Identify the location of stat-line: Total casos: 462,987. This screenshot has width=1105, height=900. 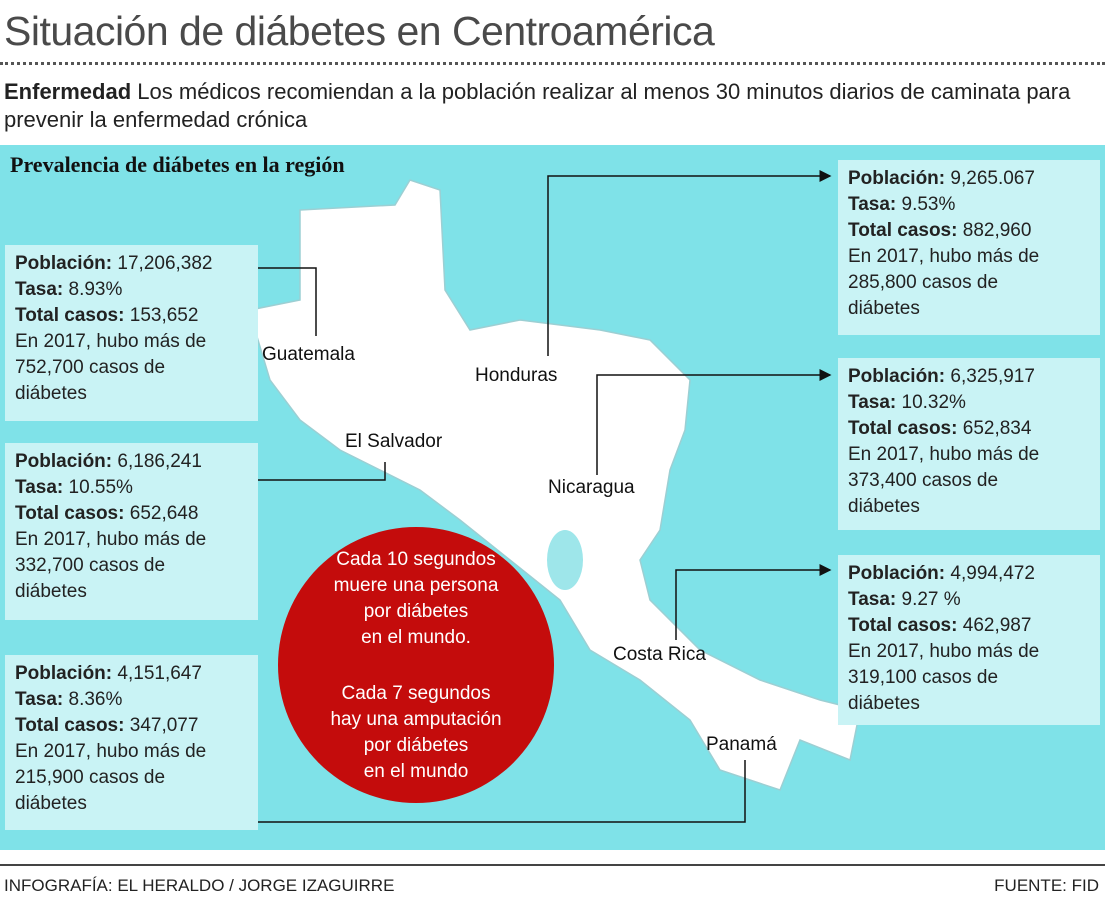
(969, 626).